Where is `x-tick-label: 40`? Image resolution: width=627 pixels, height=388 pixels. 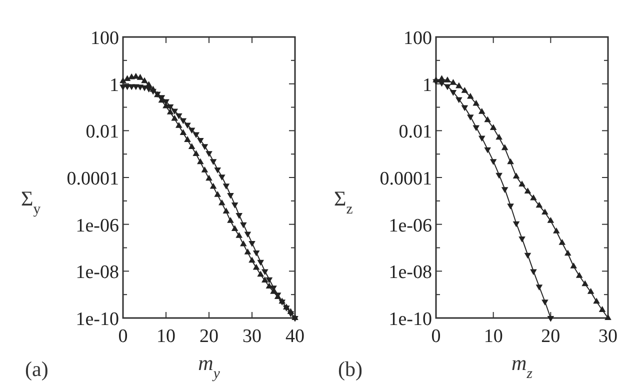 x-tick-label: 40 is located at coordinates (295, 336).